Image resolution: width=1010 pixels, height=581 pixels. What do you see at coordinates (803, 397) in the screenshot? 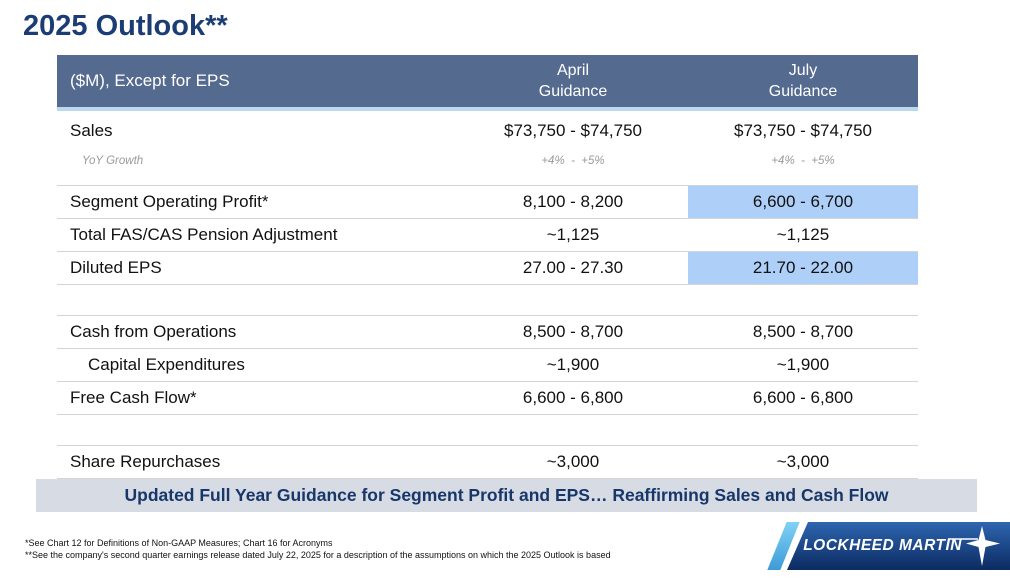
I see `cell-july: 6,600 - 6,800` at bounding box center [803, 397].